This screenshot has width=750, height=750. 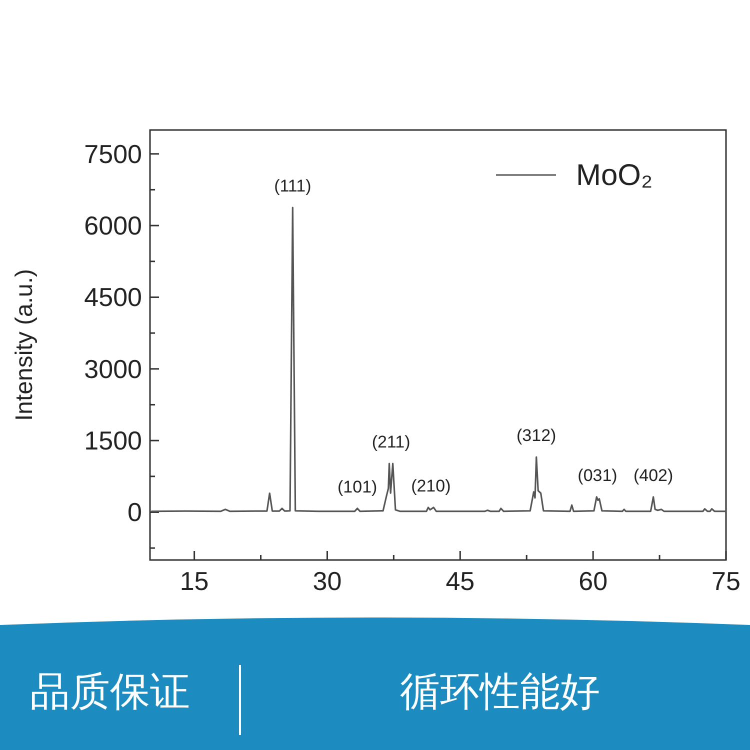 I want to click on x-tick-label: 60, so click(x=593, y=581).